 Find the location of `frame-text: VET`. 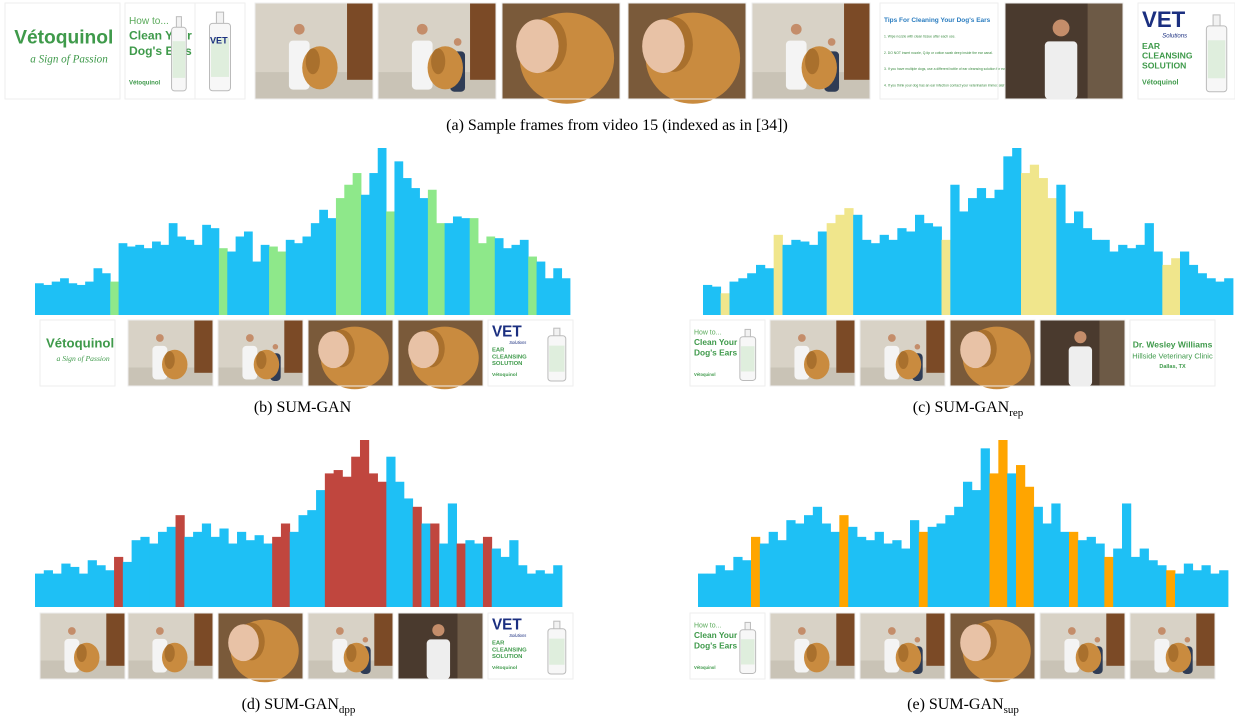

frame-text: VET is located at coordinates (507, 625).